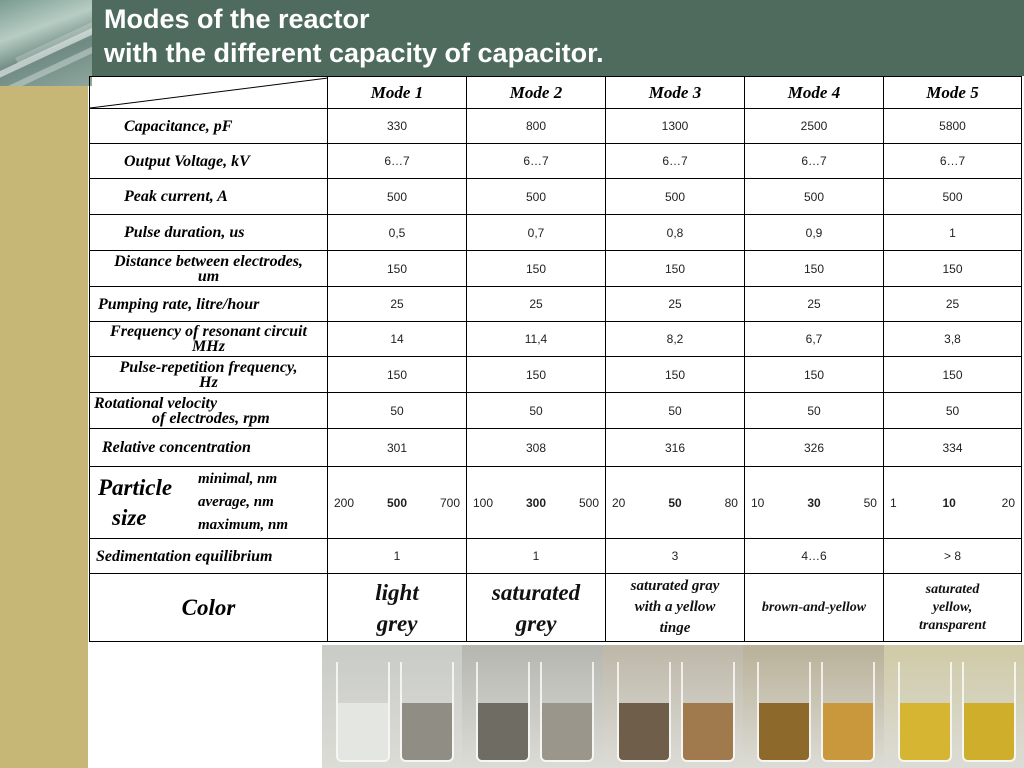 The image size is (1024, 768). I want to click on table-row: Output Voltage, kV 6…7 6…7 6…7 6…7 6…7, so click(555, 161).